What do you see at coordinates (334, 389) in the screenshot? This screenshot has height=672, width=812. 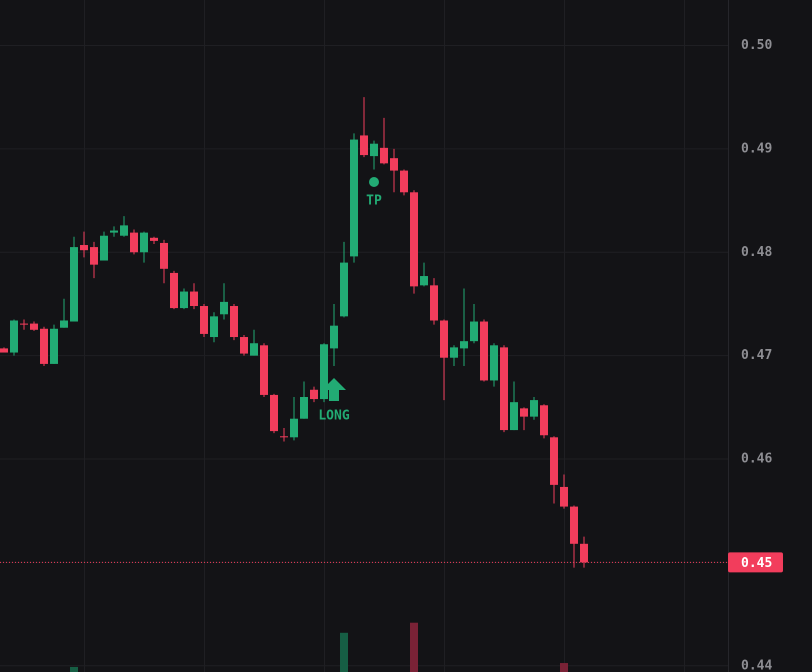 I see `long-arrow` at bounding box center [334, 389].